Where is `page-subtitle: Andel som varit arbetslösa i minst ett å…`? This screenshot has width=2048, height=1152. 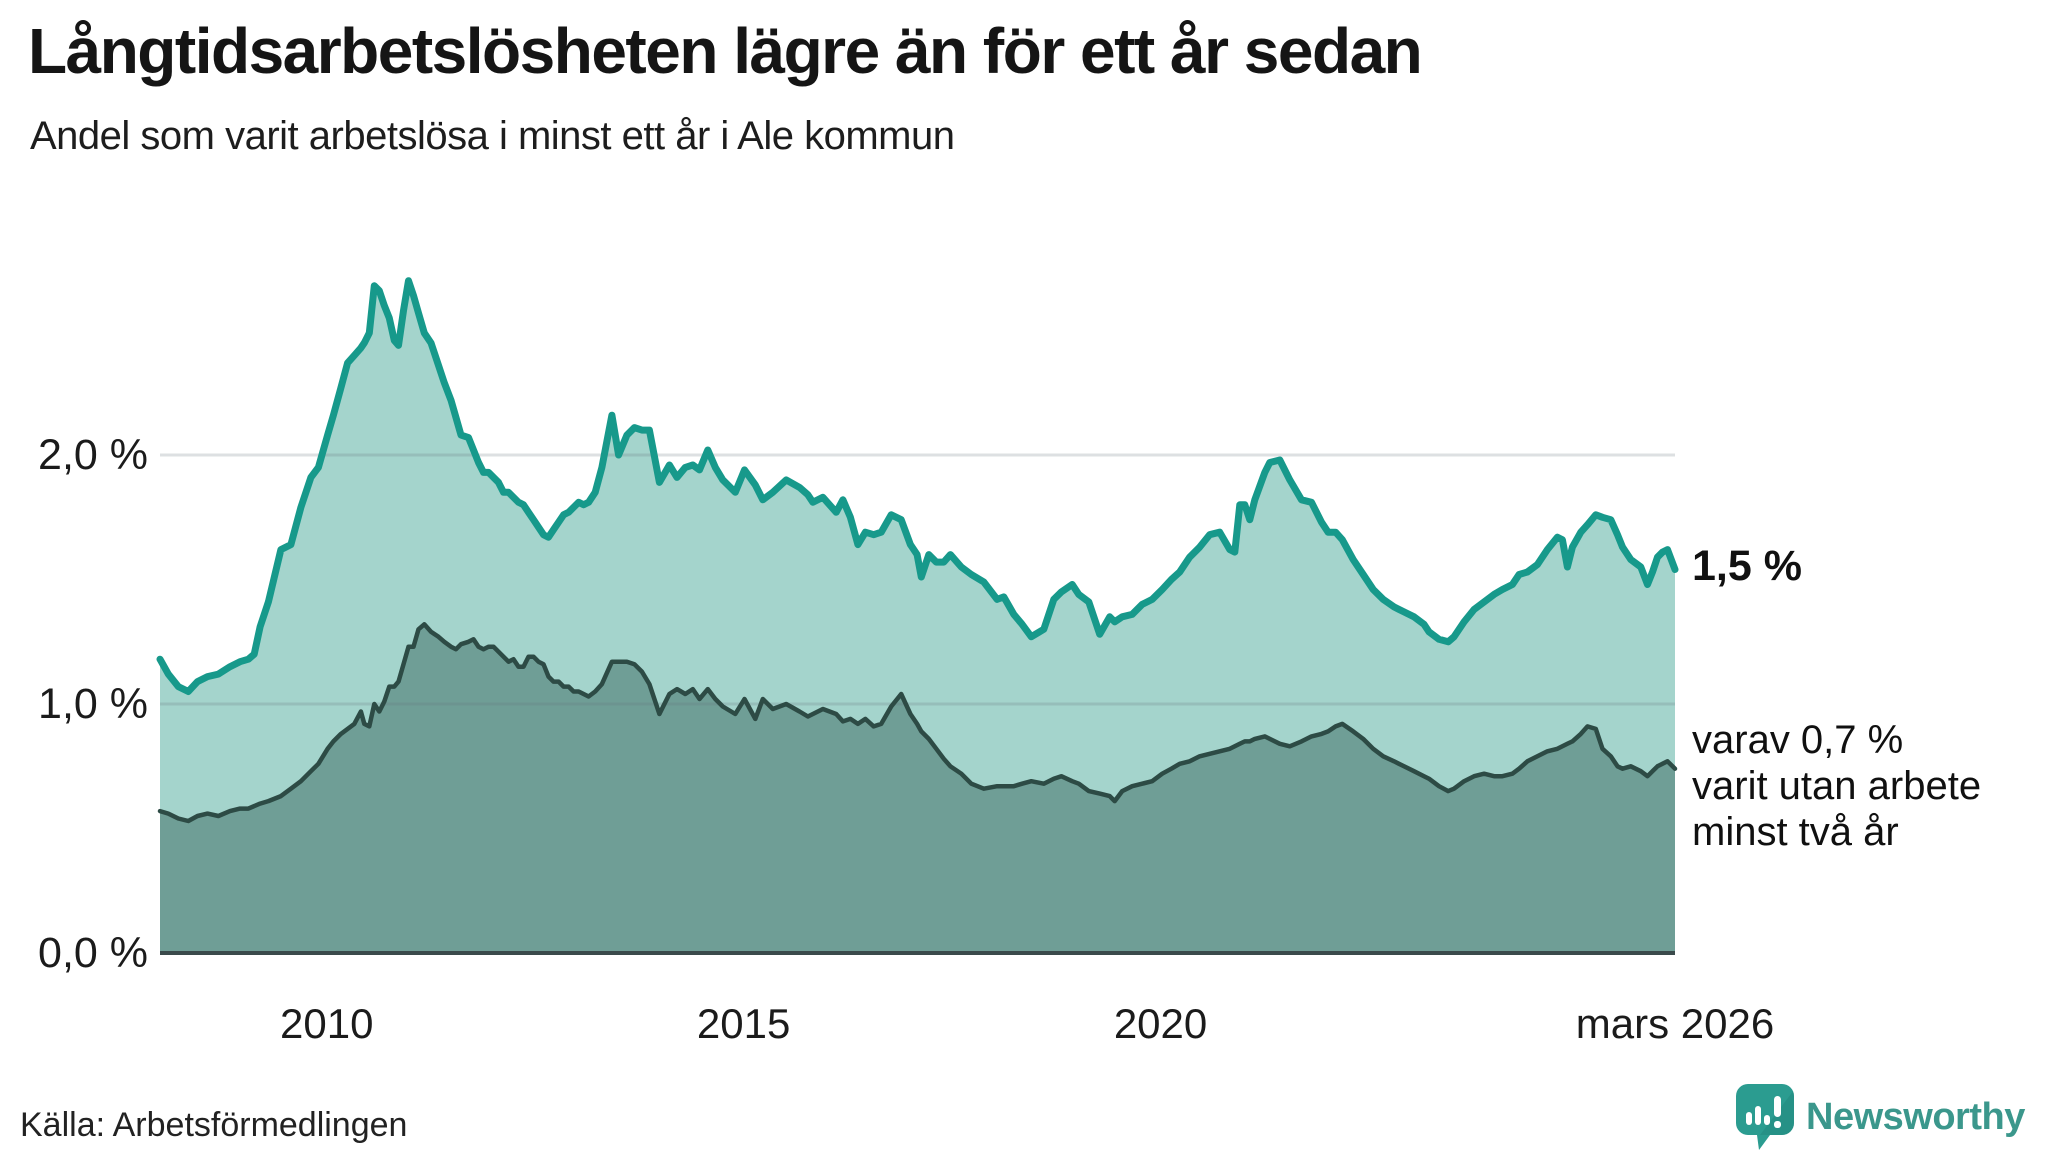
page-subtitle: Andel som varit arbetslösa i minst ett å… is located at coordinates (492, 136).